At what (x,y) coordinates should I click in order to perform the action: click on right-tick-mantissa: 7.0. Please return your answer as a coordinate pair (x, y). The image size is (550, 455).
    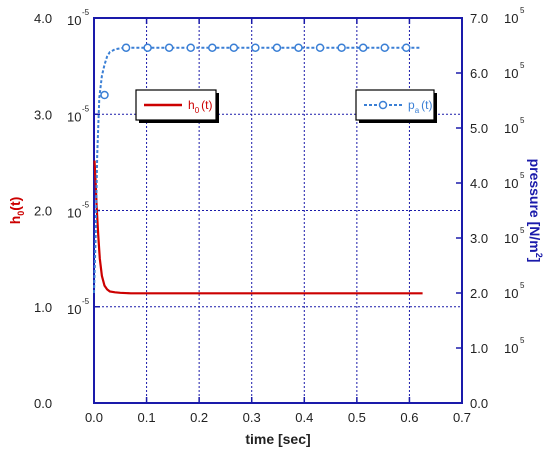
    Looking at the image, I should click on (479, 18).